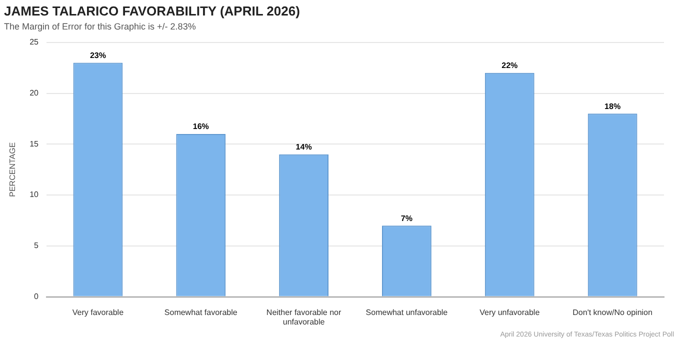 This screenshot has height=340, width=680. What do you see at coordinates (100, 26) in the screenshot?
I see `chart-subtitle: The Margin of Error for this Graphic is +/- 2.83%` at bounding box center [100, 26].